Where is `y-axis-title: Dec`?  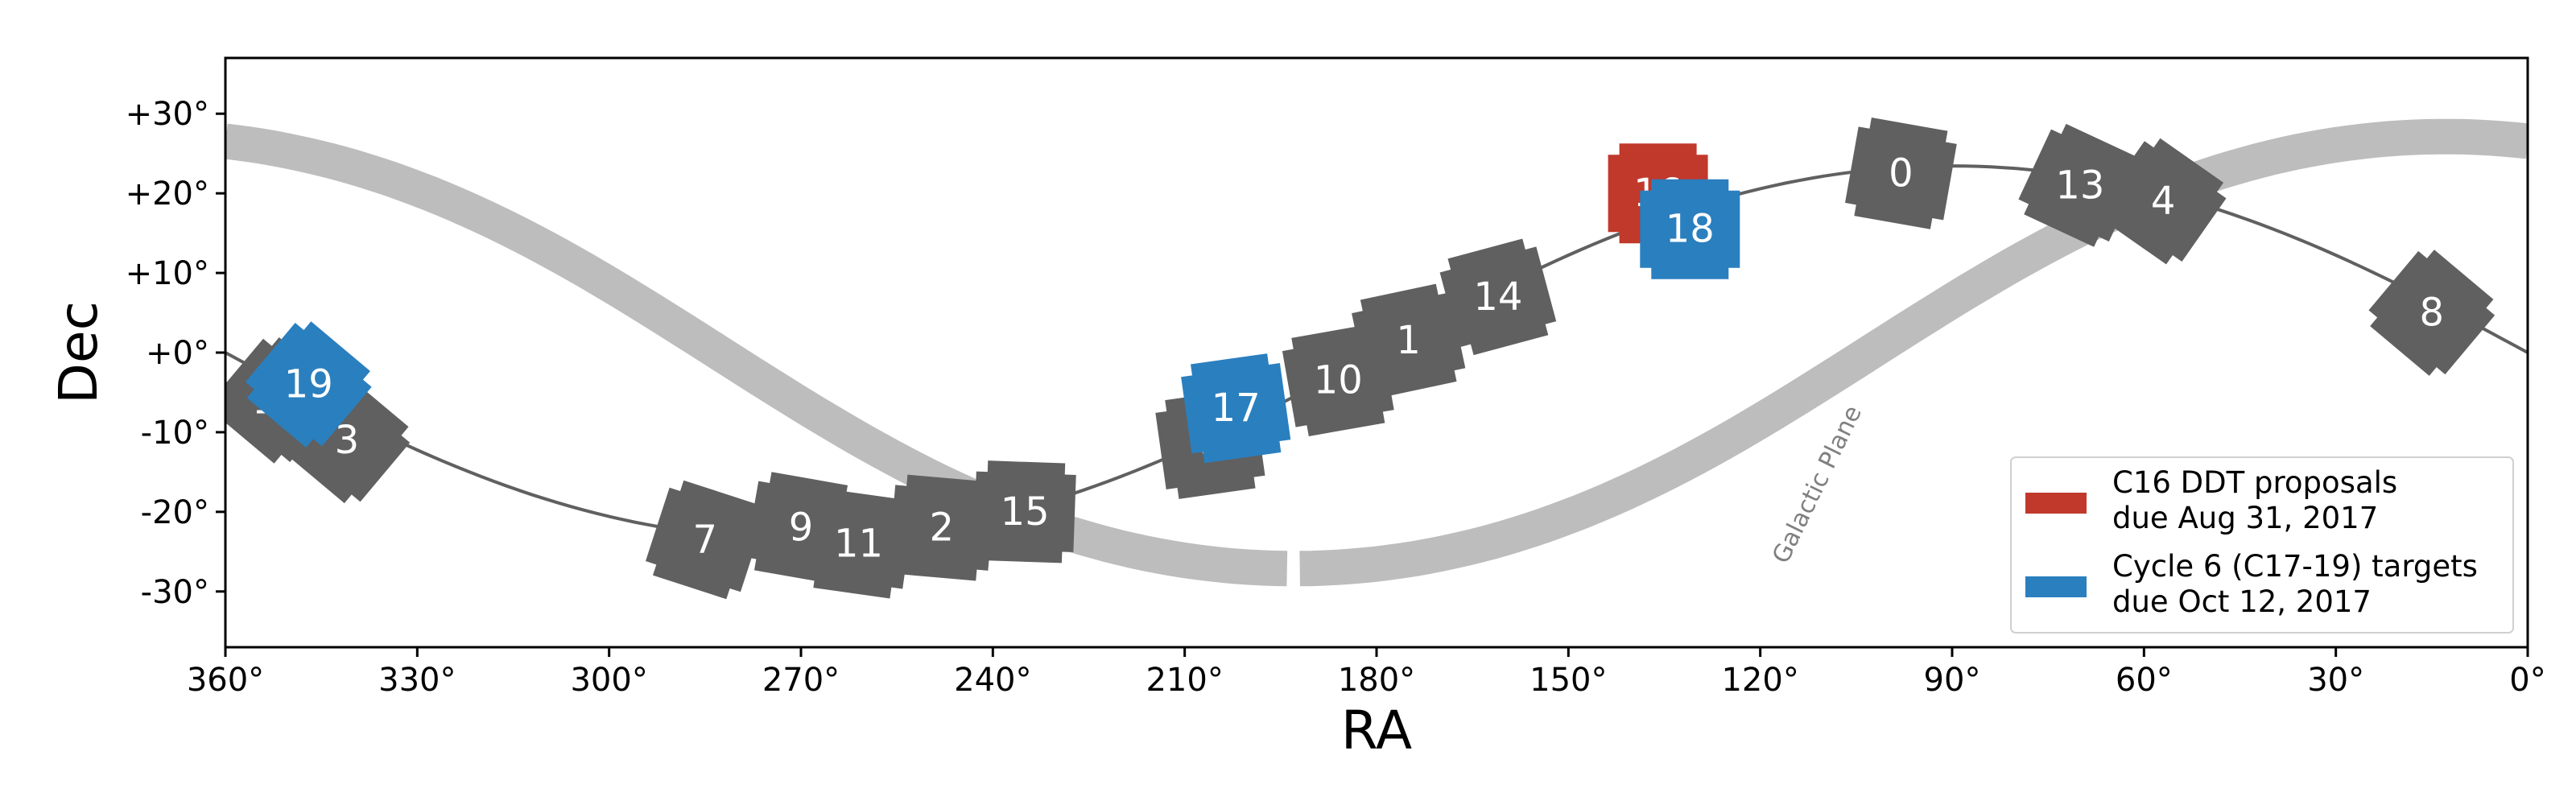 y-axis-title: Dec is located at coordinates (78, 352).